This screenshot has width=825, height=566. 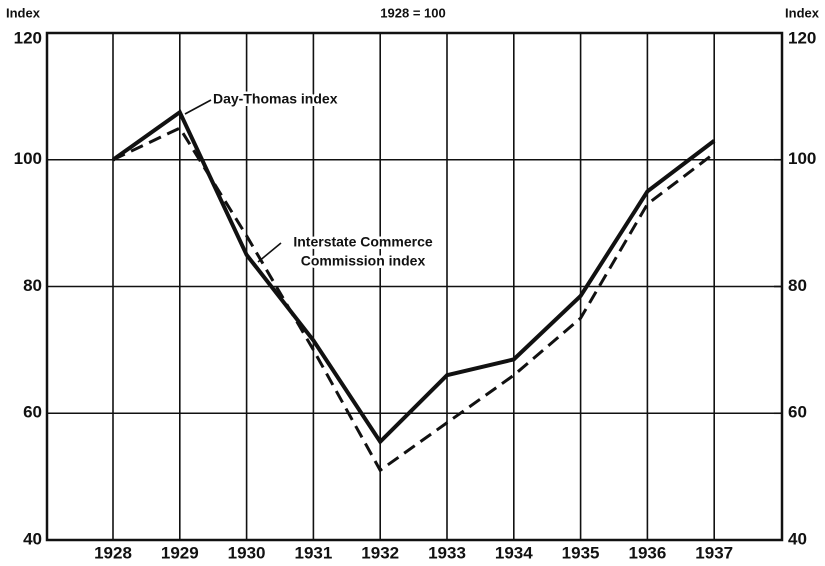 I want to click on annotation: Interstate Commerce, so click(x=362, y=242).